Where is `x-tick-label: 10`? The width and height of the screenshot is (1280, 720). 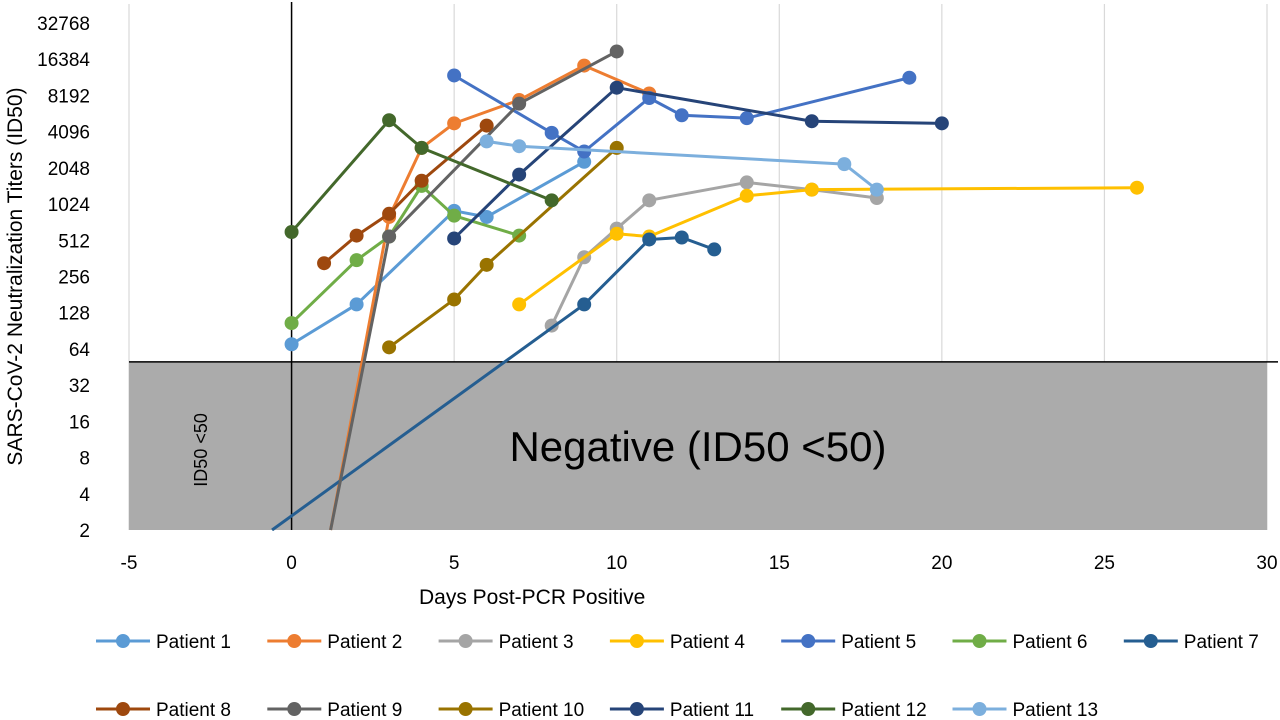 x-tick-label: 10 is located at coordinates (616, 563).